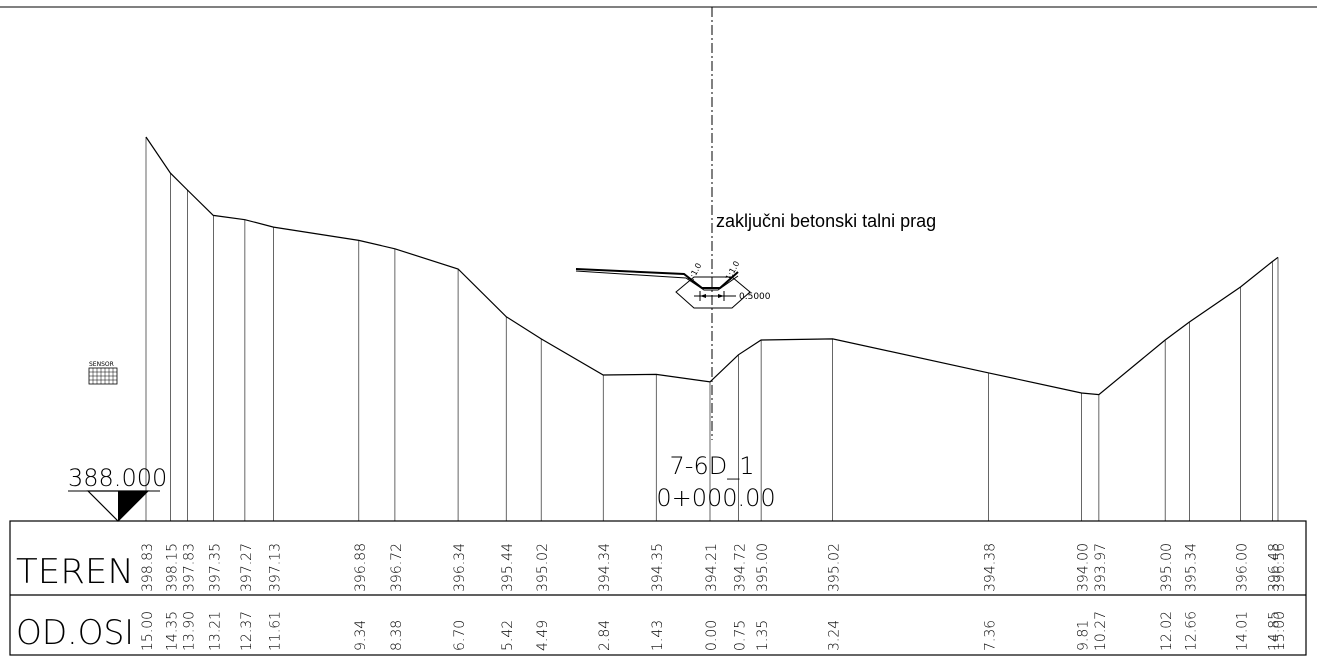 The width and height of the screenshot is (1317, 664). I want to click on elevation-value: 396.34, so click(460, 567).